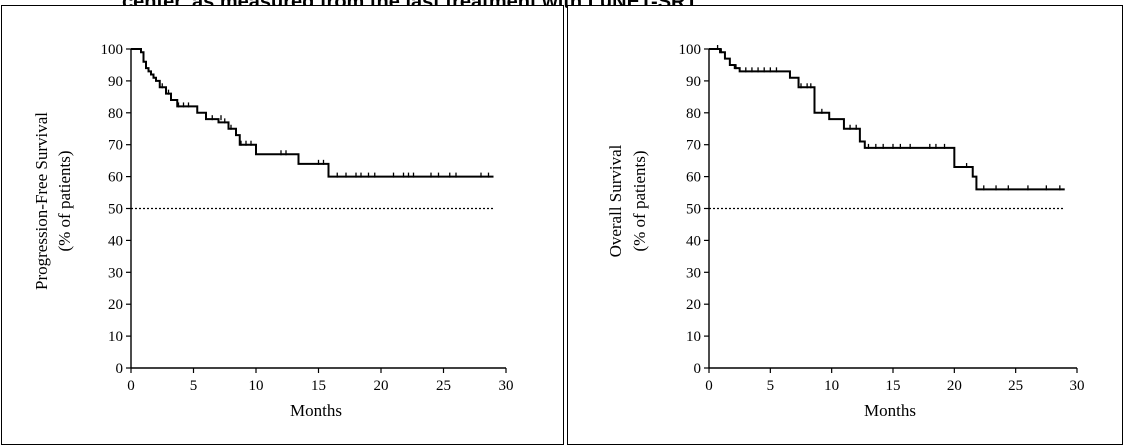  I want to click on y-axis-title: Progression-Free Survival, so click(41, 201).